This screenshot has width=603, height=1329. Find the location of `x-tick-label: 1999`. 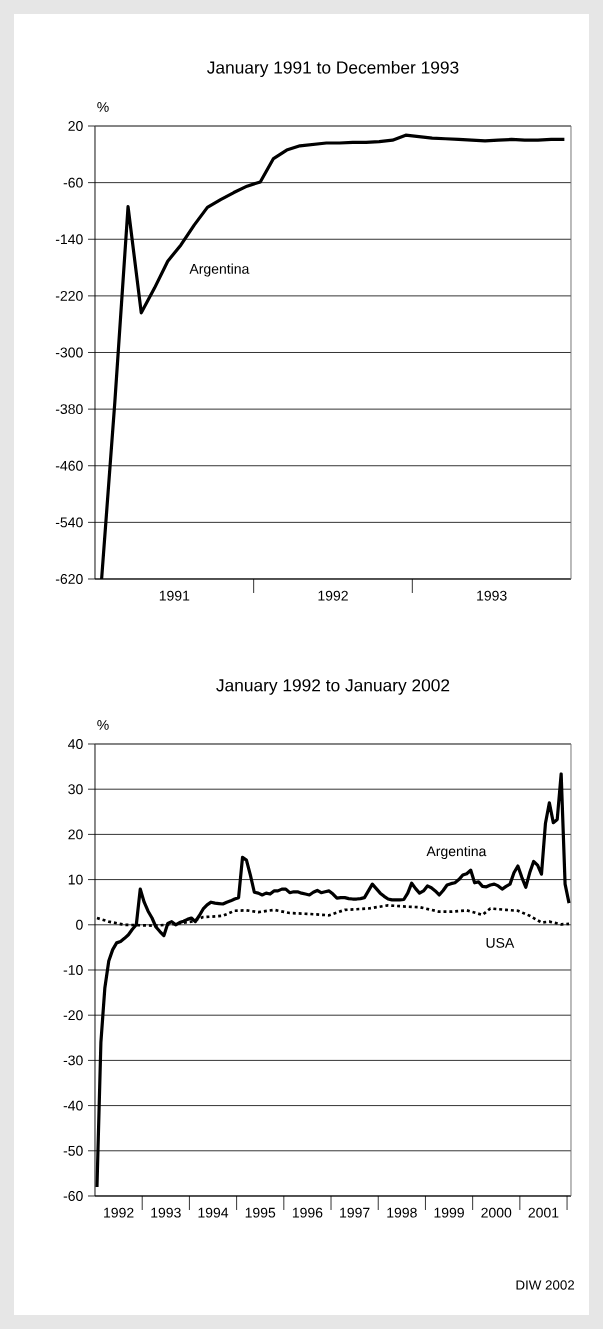

x-tick-label: 1999 is located at coordinates (449, 1212).